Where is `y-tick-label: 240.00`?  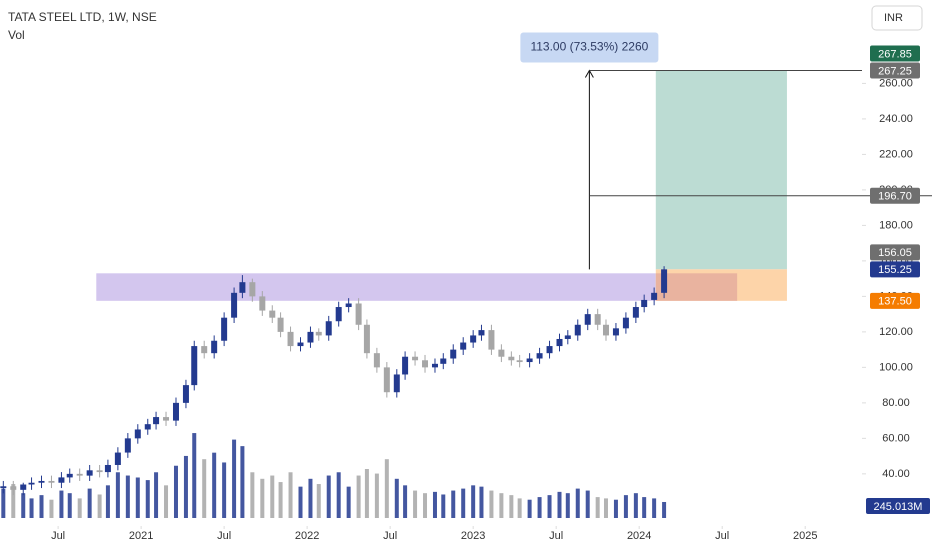
y-tick-label: 240.00 is located at coordinates (896, 119).